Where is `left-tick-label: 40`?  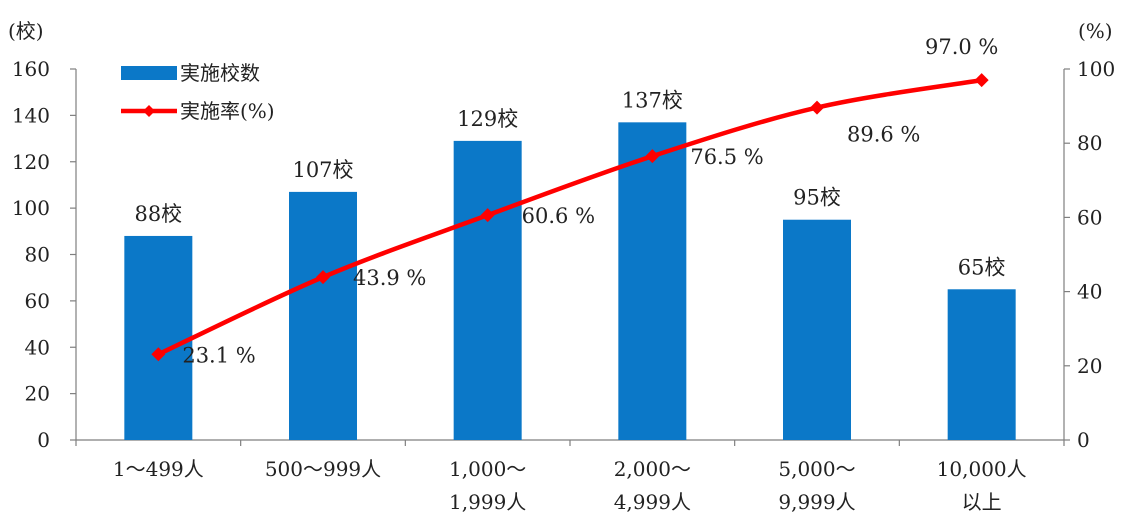
left-tick-label: 40 is located at coordinates (37, 347).